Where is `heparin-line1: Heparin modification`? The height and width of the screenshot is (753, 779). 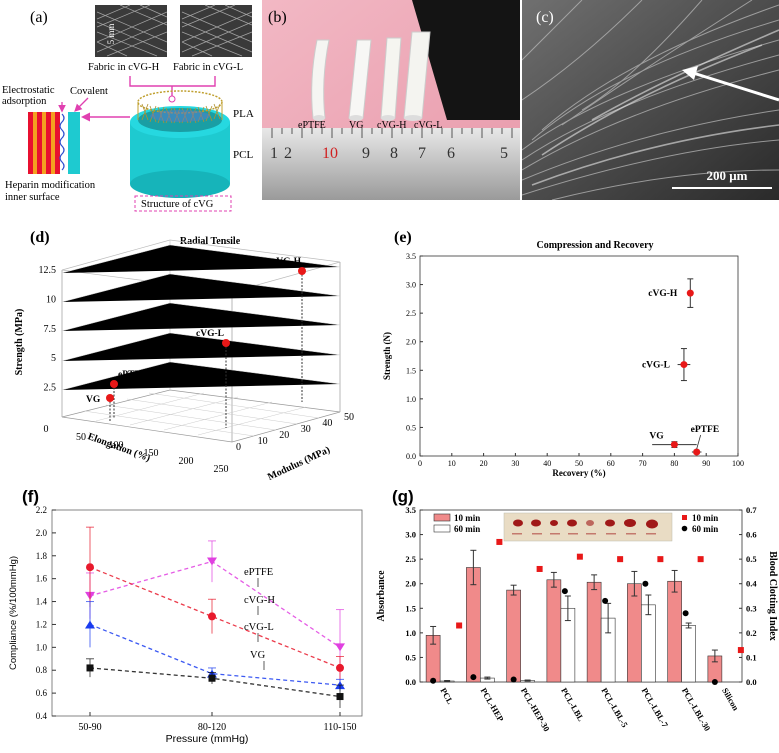
heparin-line1: Heparin modification is located at coordinates (50, 185).